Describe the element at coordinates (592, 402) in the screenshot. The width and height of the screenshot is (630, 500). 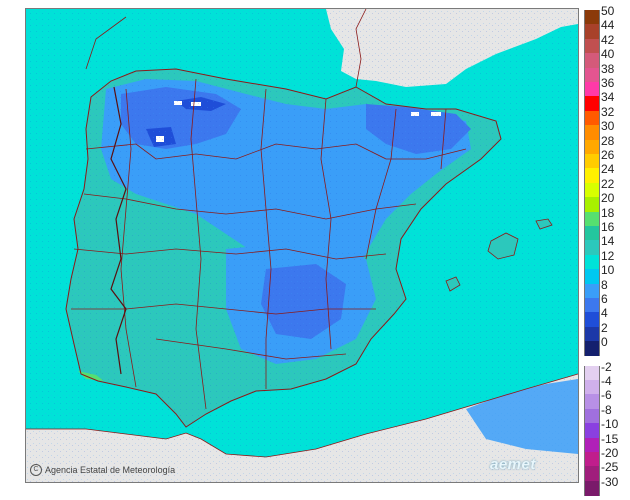
I see `legend-swatch--6` at that location.